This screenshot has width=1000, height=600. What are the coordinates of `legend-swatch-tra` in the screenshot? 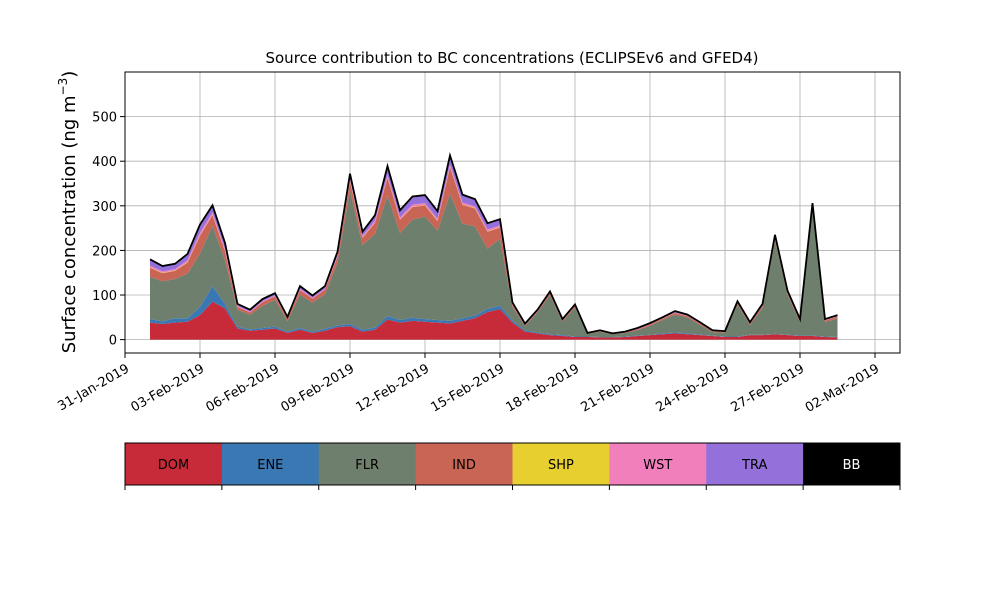 It's located at (755, 464).